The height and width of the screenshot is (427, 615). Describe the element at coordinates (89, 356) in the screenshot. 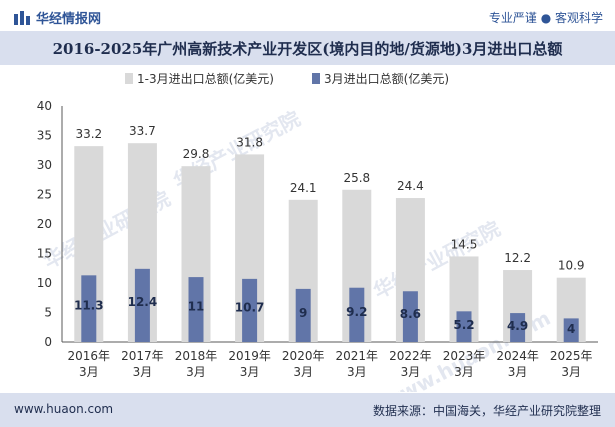

I see `x-tick-label: 2016年` at that location.